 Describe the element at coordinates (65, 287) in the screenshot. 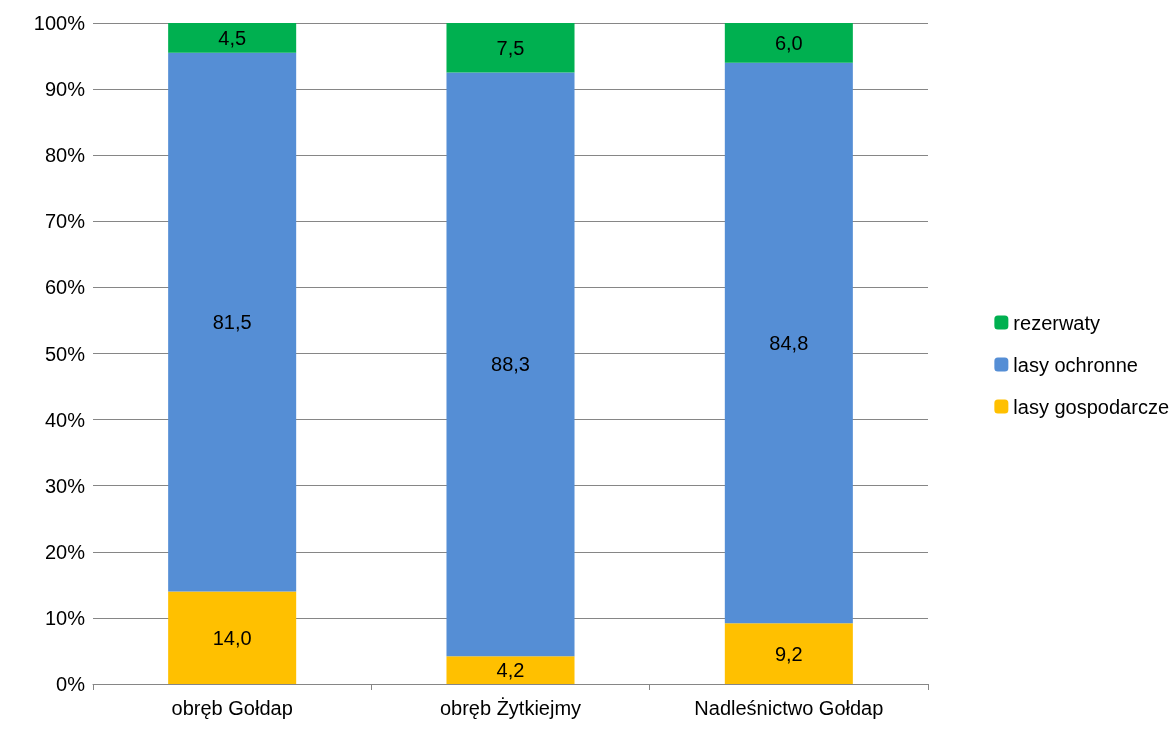

I see `y-tick-label: 60%` at that location.